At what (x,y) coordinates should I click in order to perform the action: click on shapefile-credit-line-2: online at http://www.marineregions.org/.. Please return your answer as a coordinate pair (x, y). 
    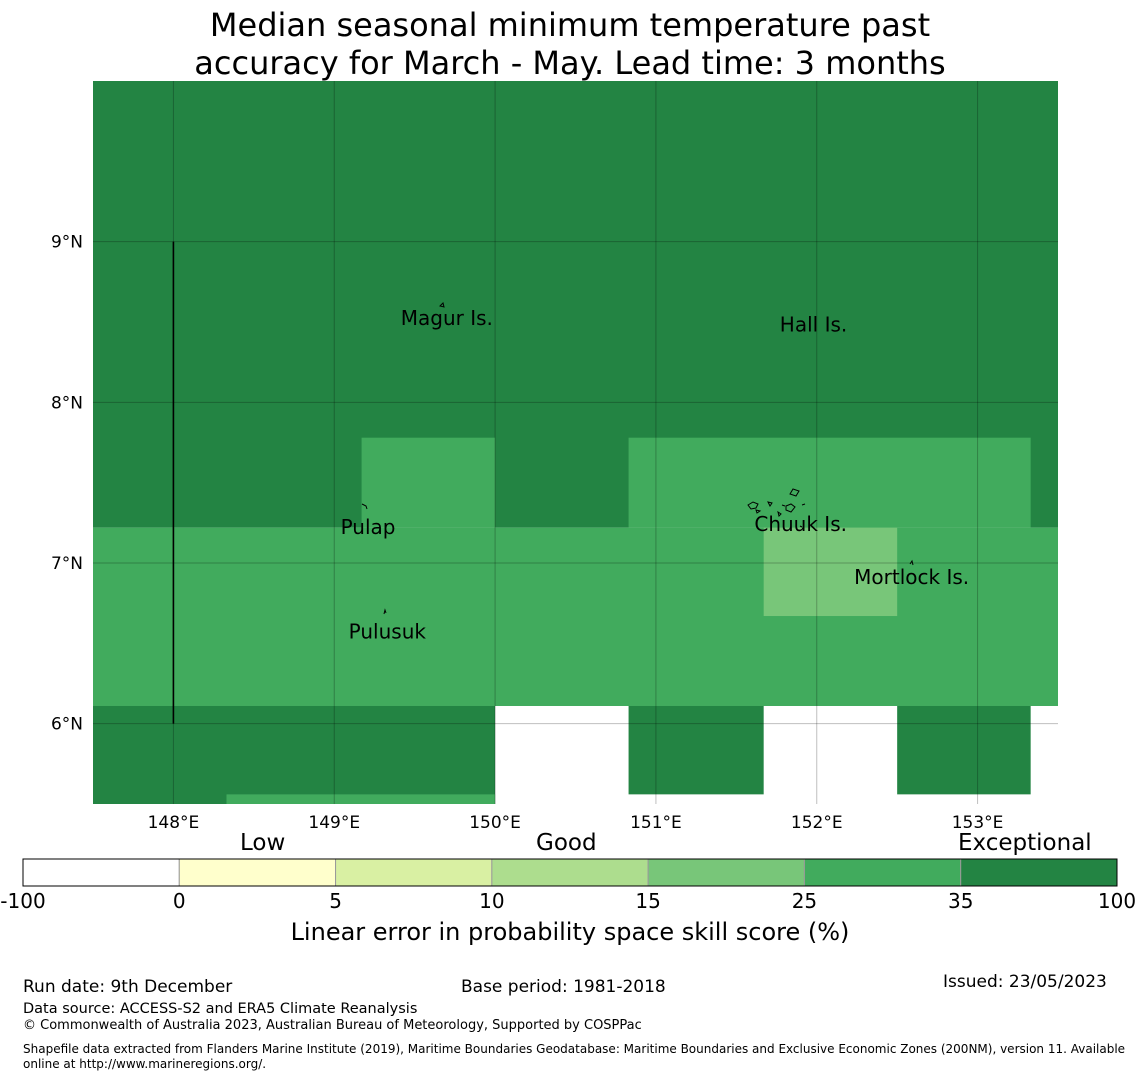
    Looking at the image, I should click on (145, 1064).